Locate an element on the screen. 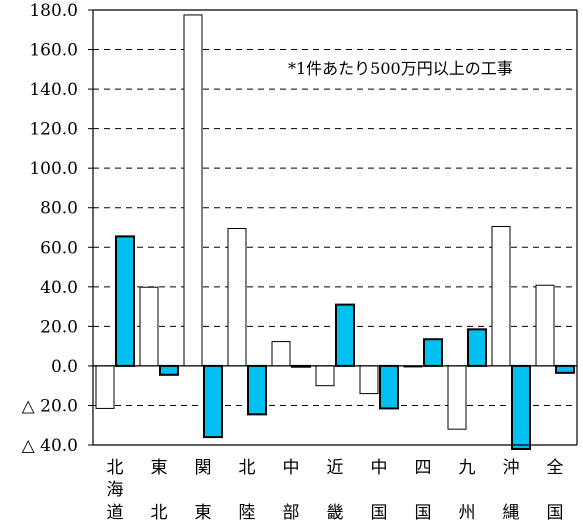 This screenshot has height=526, width=583. y-tick-label: 20.0 is located at coordinates (59, 327).